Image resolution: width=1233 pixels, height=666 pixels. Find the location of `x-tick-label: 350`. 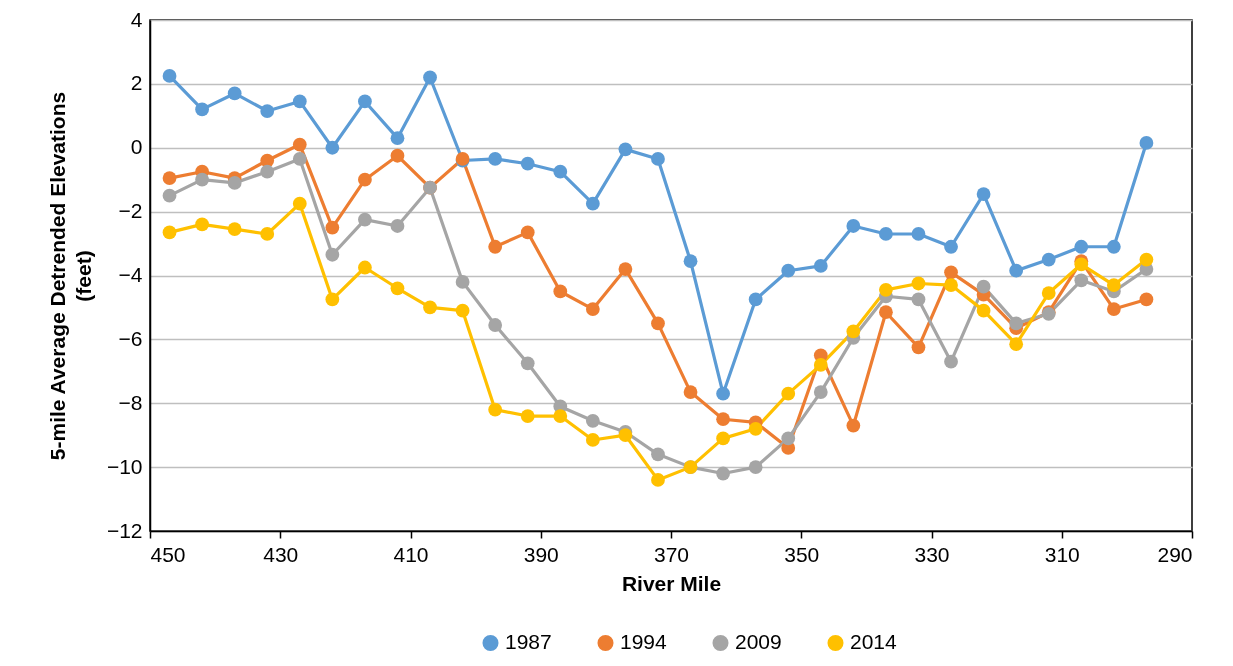

x-tick-label: 350 is located at coordinates (802, 554).